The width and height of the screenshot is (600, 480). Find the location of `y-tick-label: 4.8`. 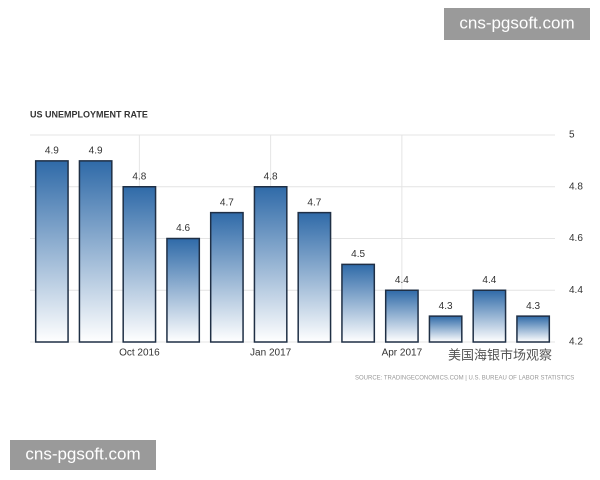

y-tick-label: 4.8 is located at coordinates (576, 186).